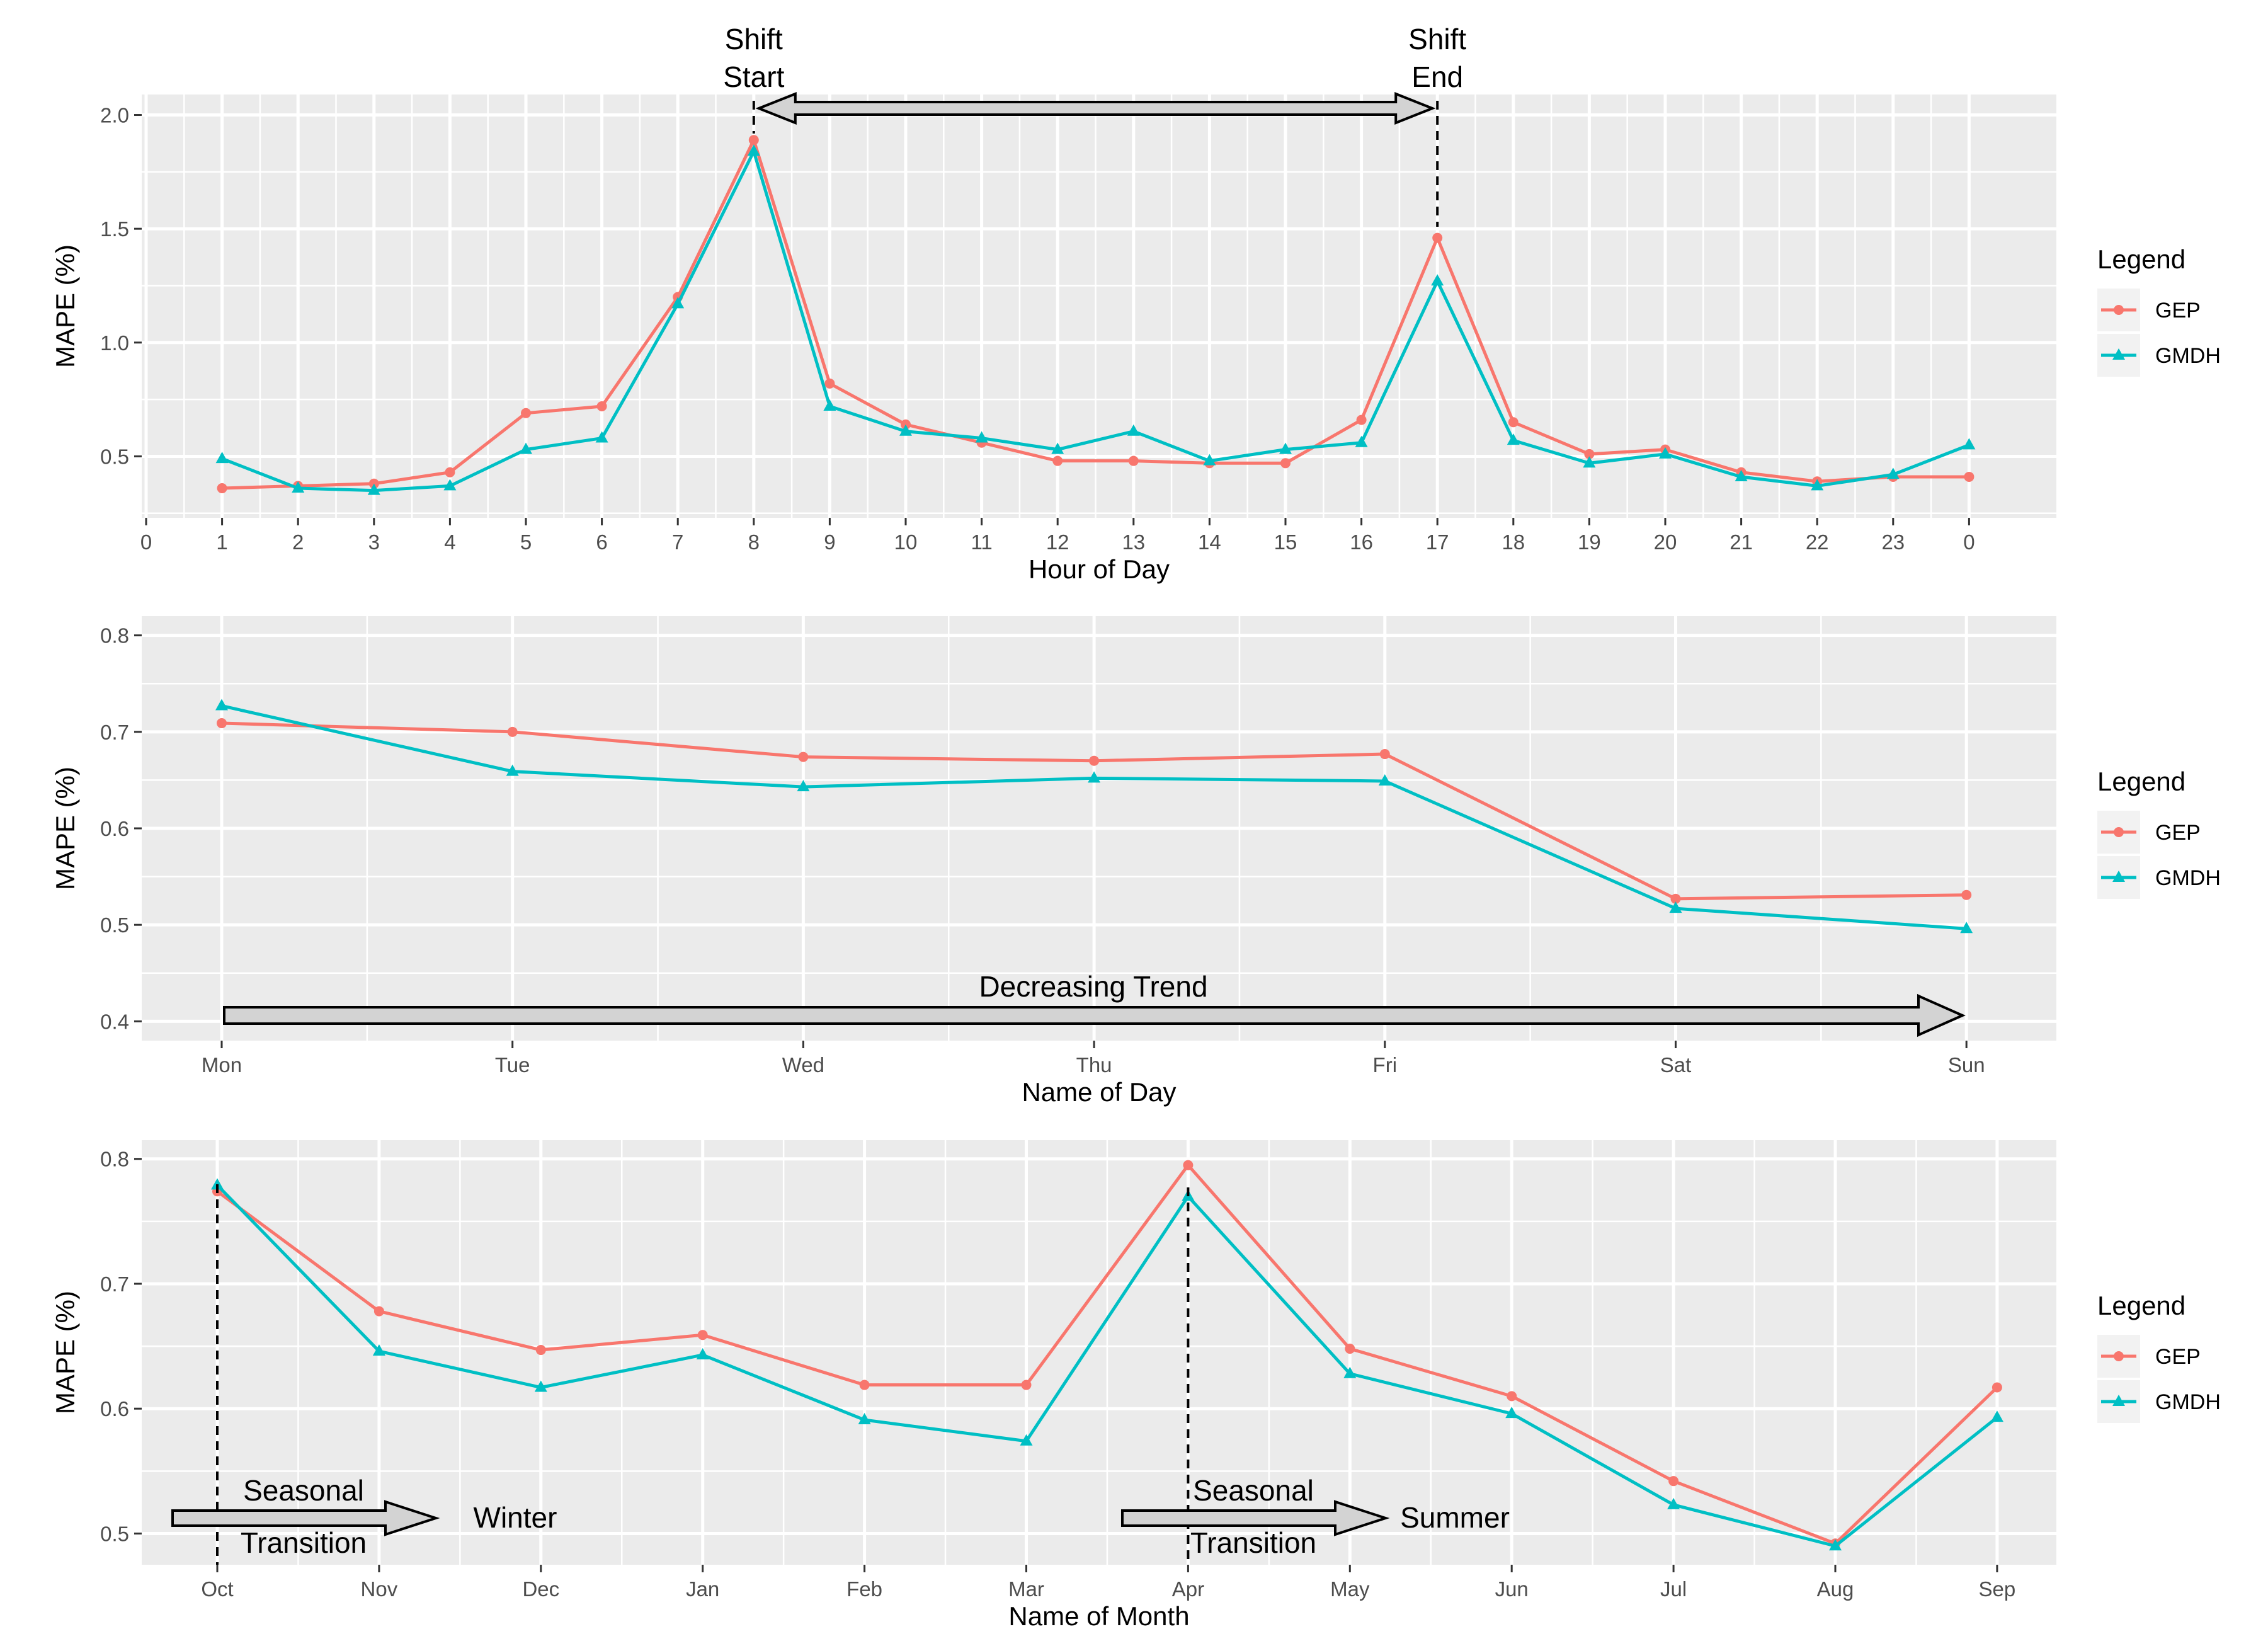  I want to click on decreasing-trend-arrow, so click(1094, 1015).